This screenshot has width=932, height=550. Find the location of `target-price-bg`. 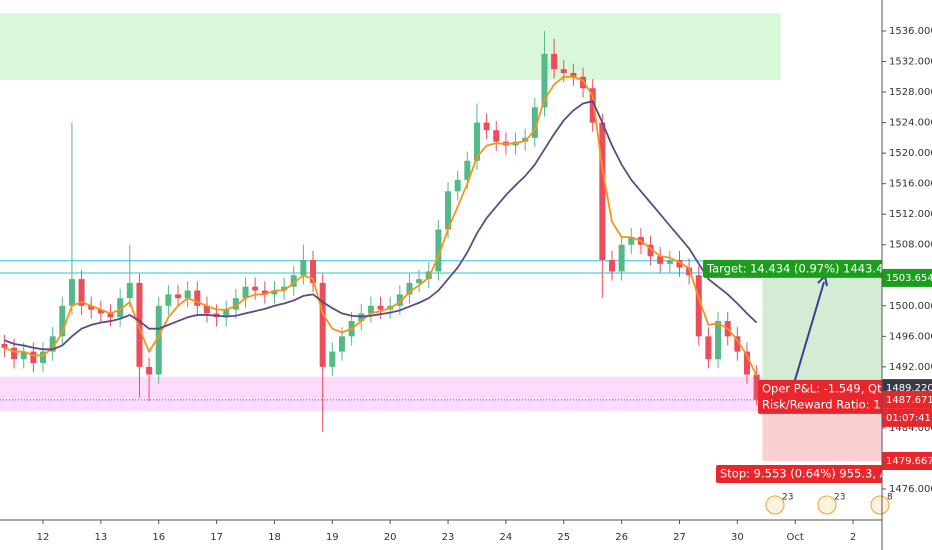

target-price-bg is located at coordinates (907, 277).